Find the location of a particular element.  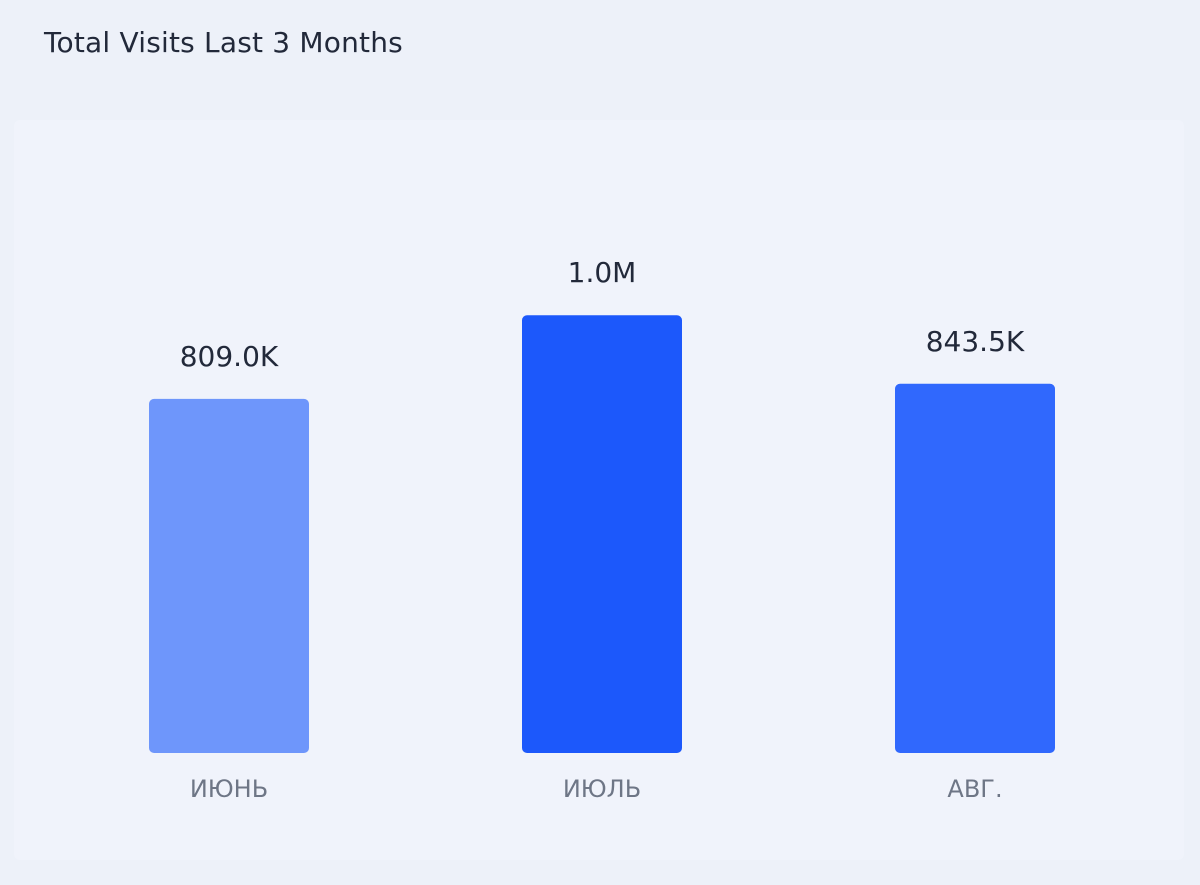

value-label-2: 1.0M is located at coordinates (602, 272).